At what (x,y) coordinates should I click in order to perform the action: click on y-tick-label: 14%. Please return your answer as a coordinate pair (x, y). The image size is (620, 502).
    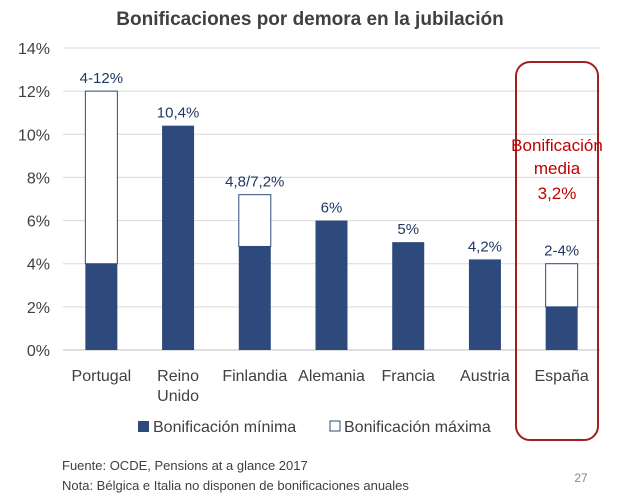
    Looking at the image, I should click on (34, 49).